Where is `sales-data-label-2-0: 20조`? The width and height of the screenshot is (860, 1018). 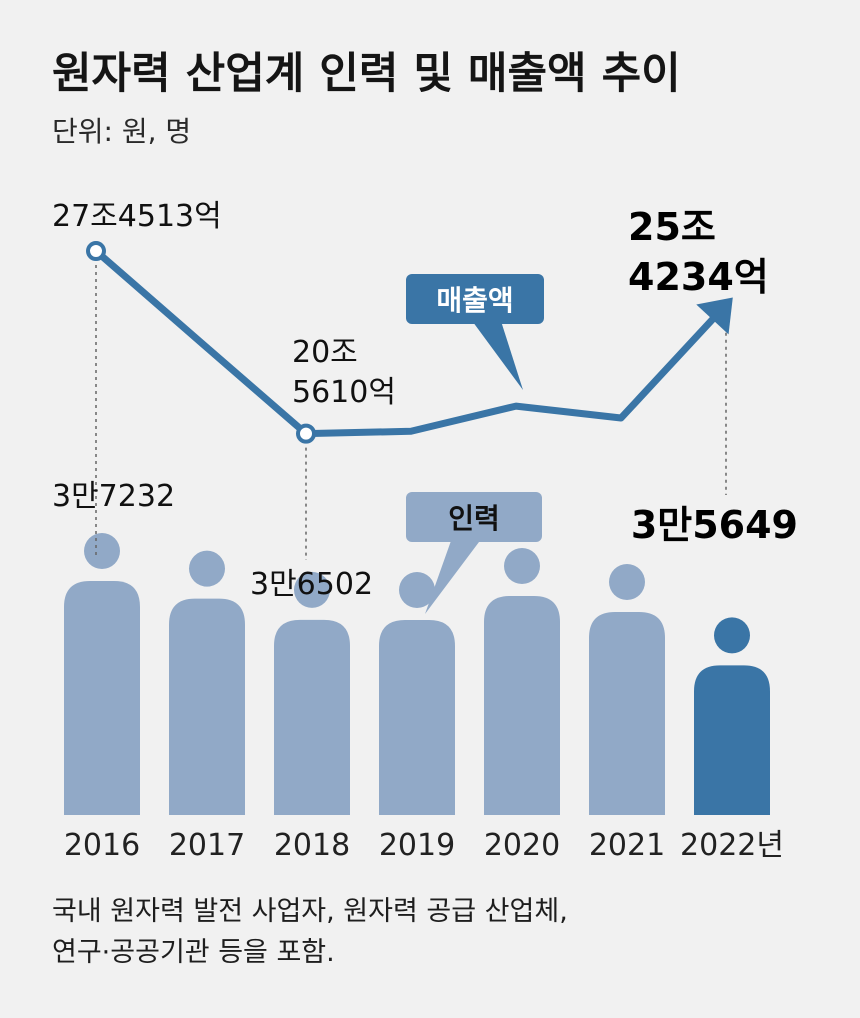 sales-data-label-2-0: 20조 is located at coordinates (325, 352).